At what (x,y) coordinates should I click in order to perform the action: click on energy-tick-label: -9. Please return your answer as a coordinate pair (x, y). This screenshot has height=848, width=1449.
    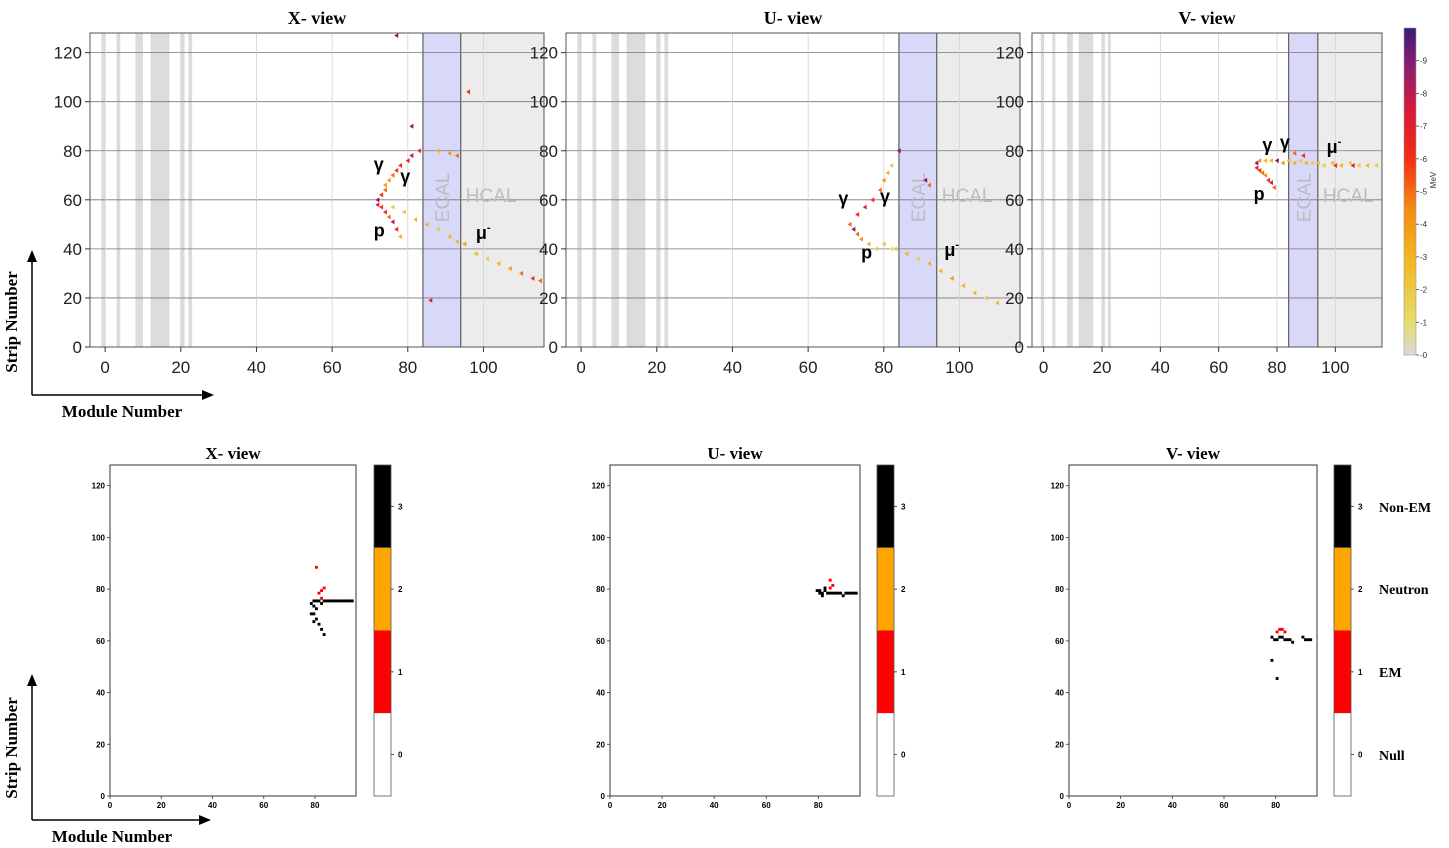
    Looking at the image, I should click on (1424, 61).